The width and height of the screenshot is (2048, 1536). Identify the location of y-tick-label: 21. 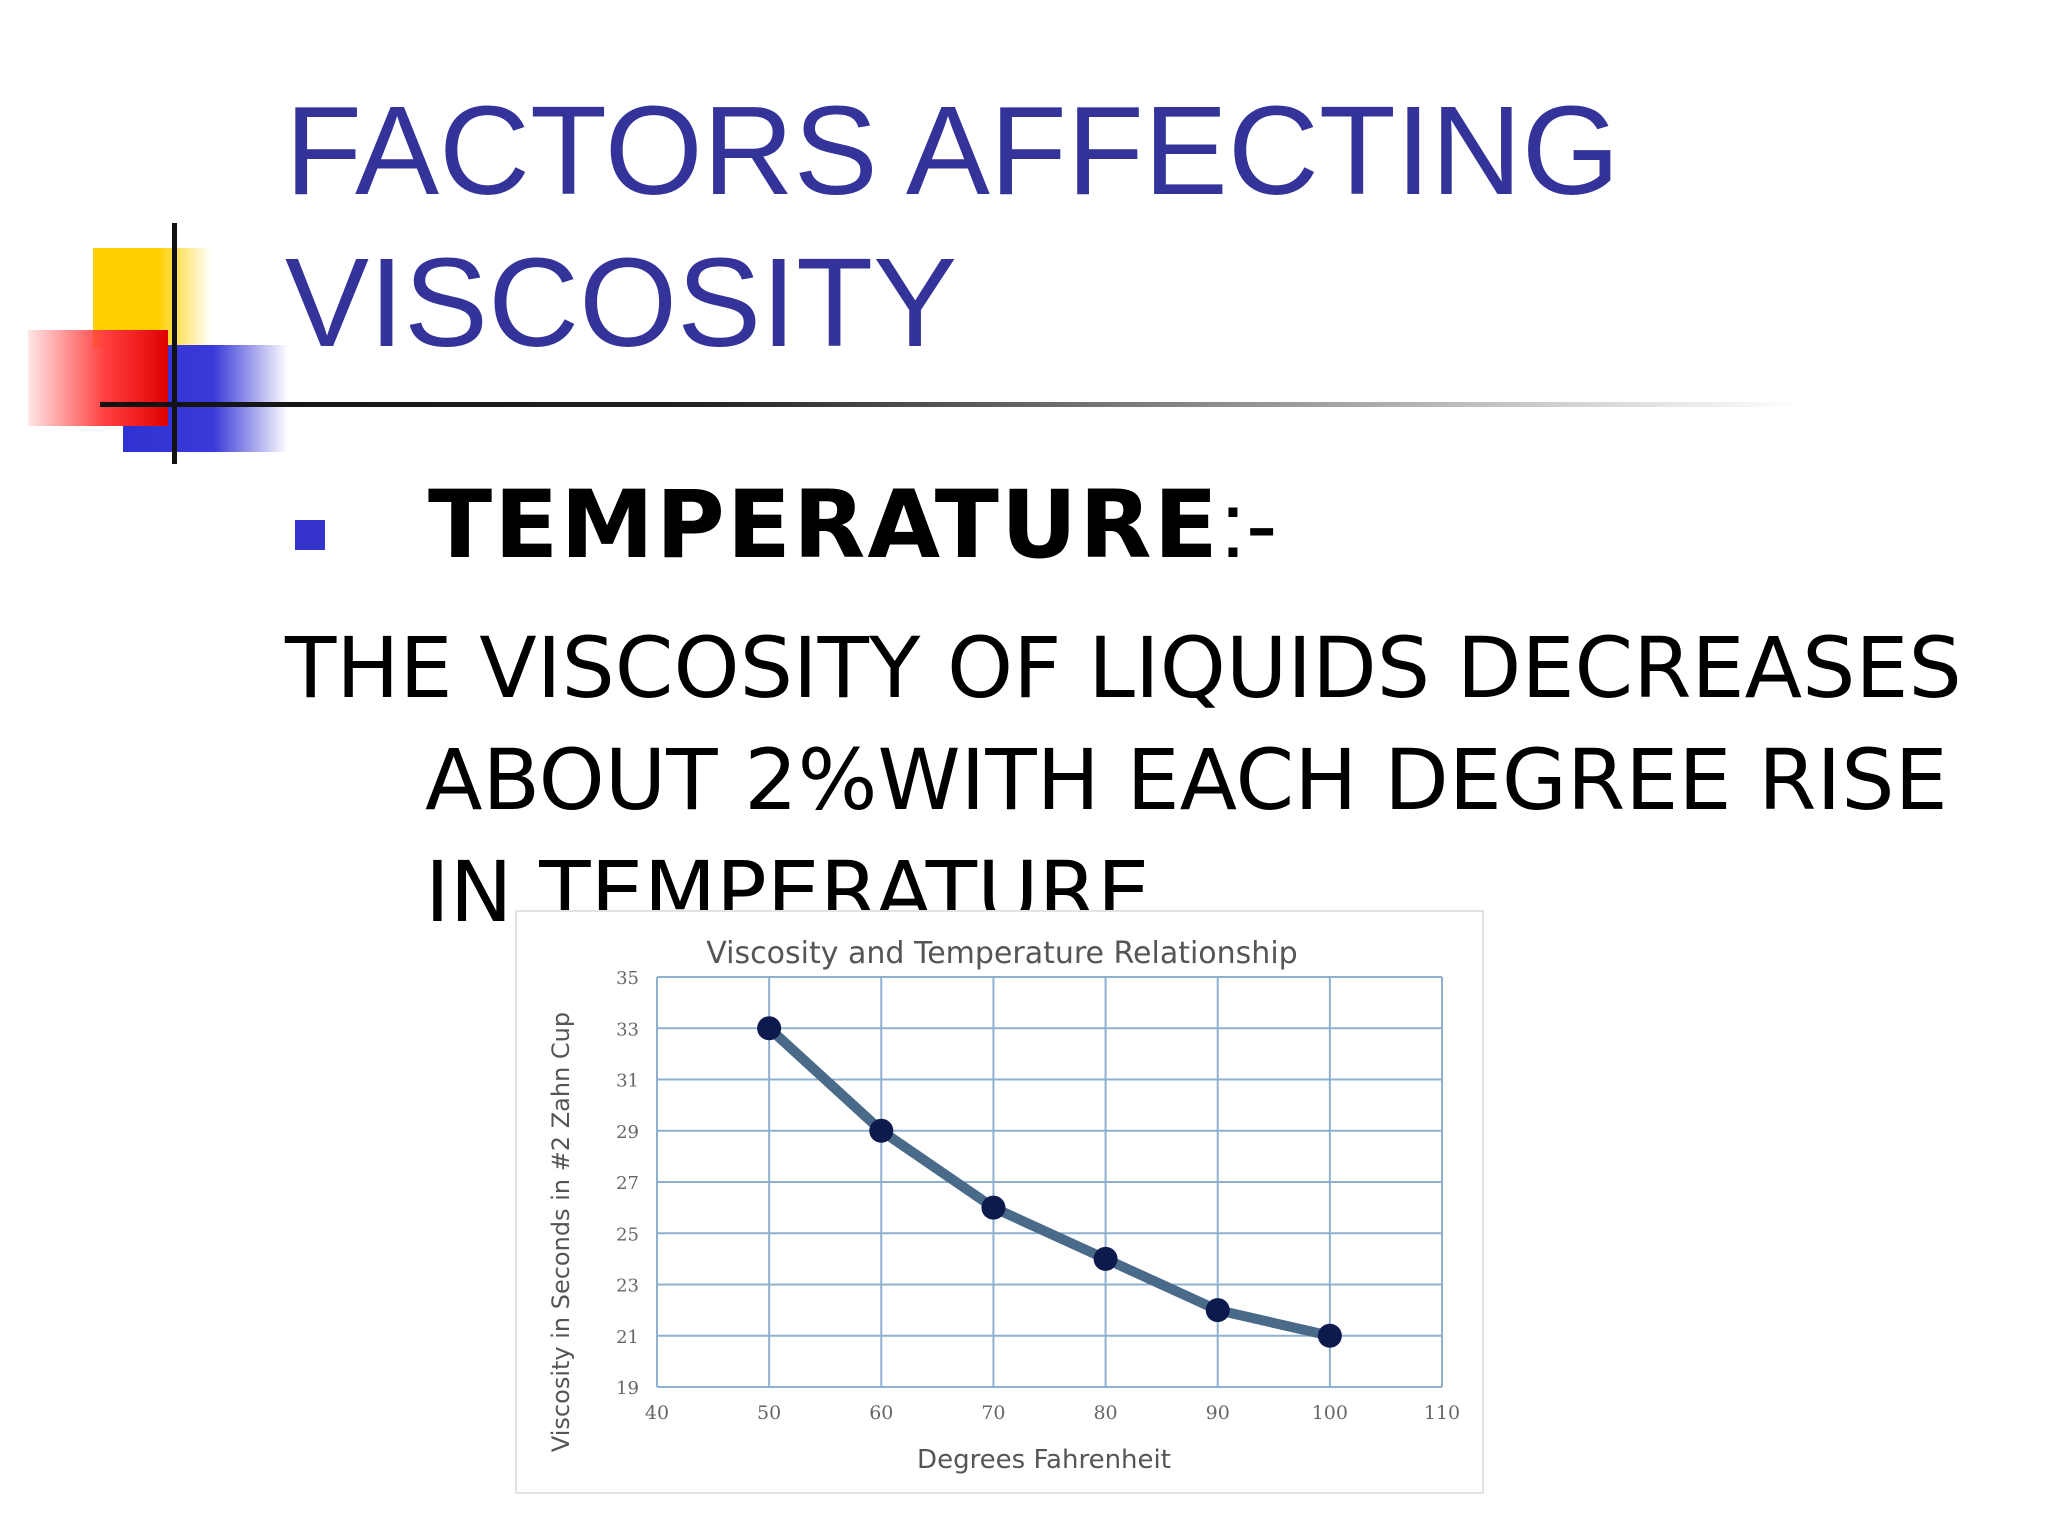
(627, 1337).